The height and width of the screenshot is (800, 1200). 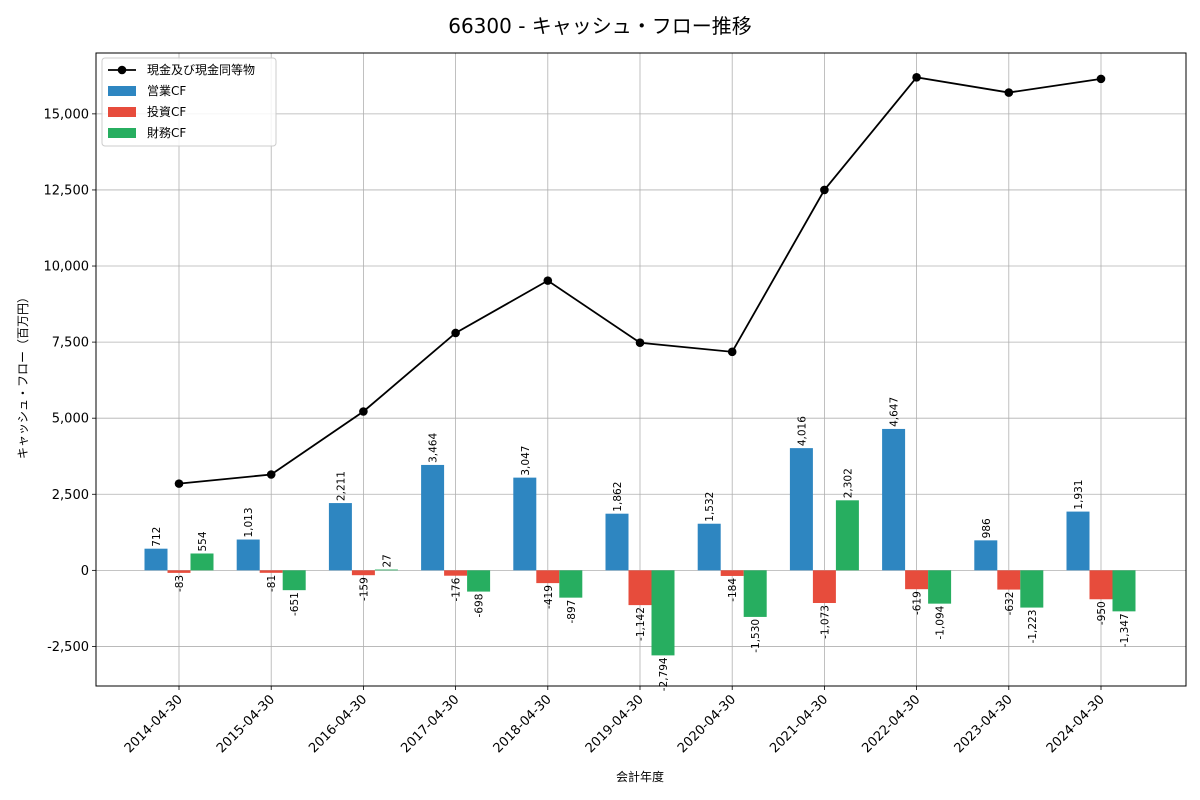 I want to click on x-tick-label: 2015-04-30, so click(x=246, y=724).